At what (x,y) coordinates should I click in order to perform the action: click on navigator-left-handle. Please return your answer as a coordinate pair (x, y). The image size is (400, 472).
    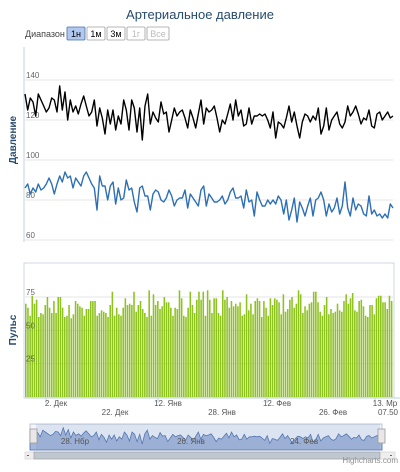
    Looking at the image, I should click on (33, 436).